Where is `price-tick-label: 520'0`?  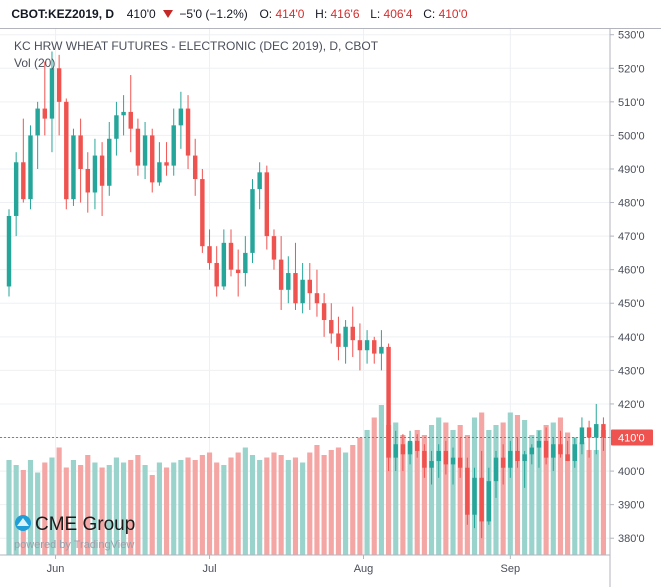 price-tick-label: 520'0 is located at coordinates (631, 69).